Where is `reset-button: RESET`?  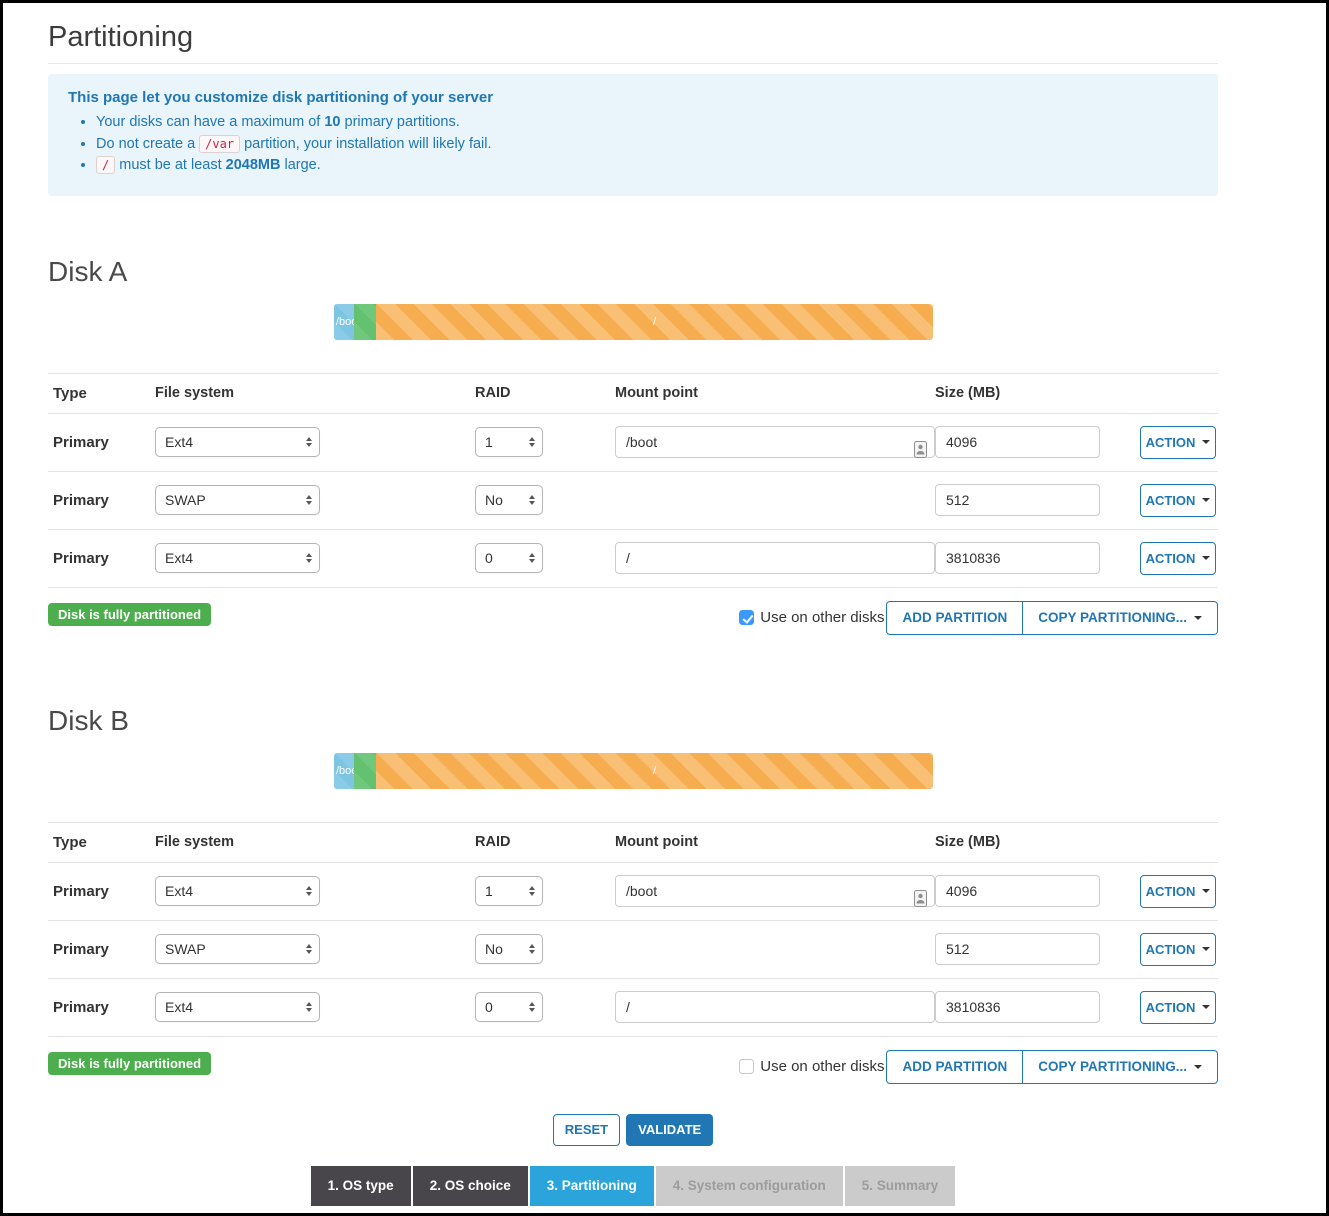 reset-button: RESET is located at coordinates (586, 1129).